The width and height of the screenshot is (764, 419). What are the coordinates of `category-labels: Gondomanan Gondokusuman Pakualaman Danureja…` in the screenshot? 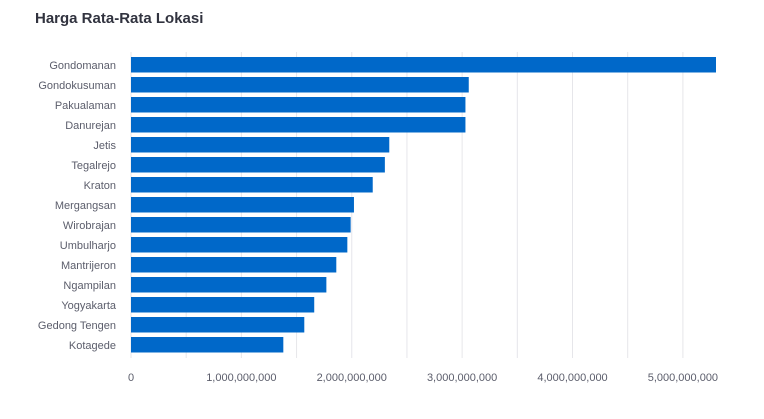 It's located at (77, 206).